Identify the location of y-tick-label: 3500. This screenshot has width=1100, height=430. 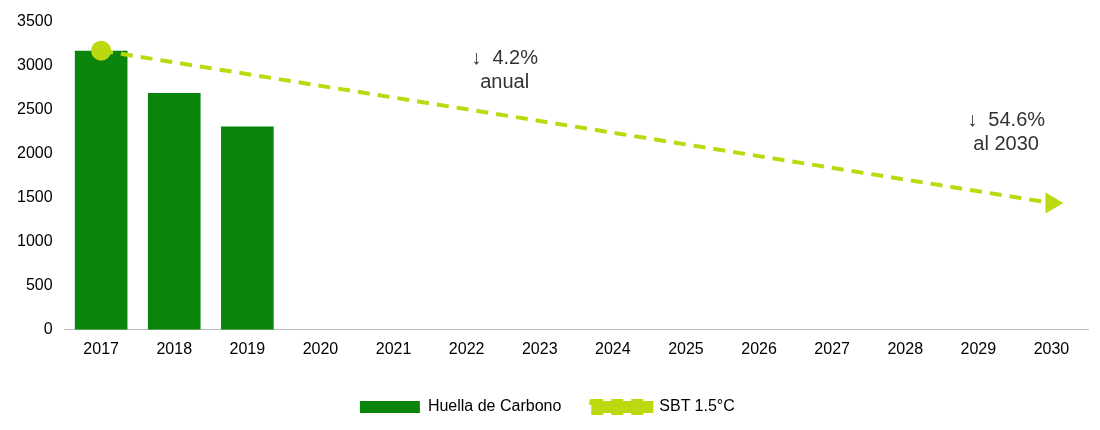
(35, 21).